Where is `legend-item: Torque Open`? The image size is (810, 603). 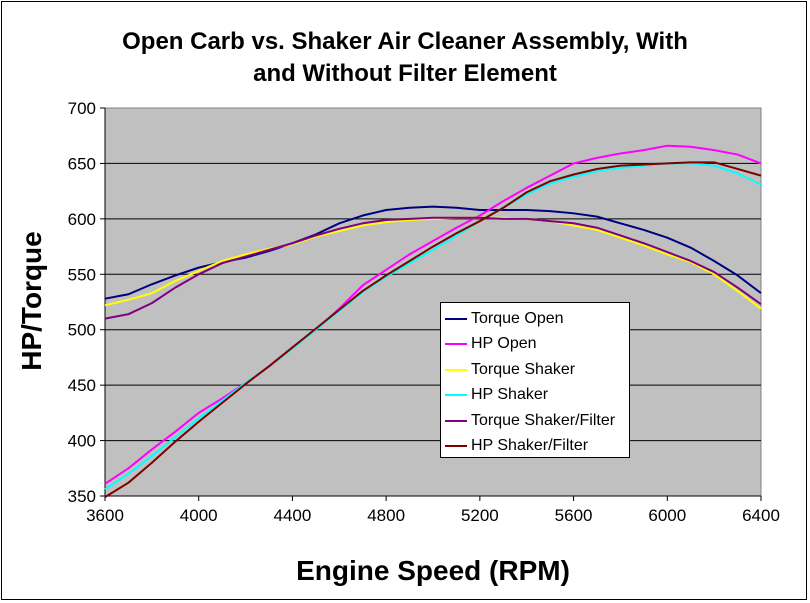
legend-item: Torque Open is located at coordinates (537, 319).